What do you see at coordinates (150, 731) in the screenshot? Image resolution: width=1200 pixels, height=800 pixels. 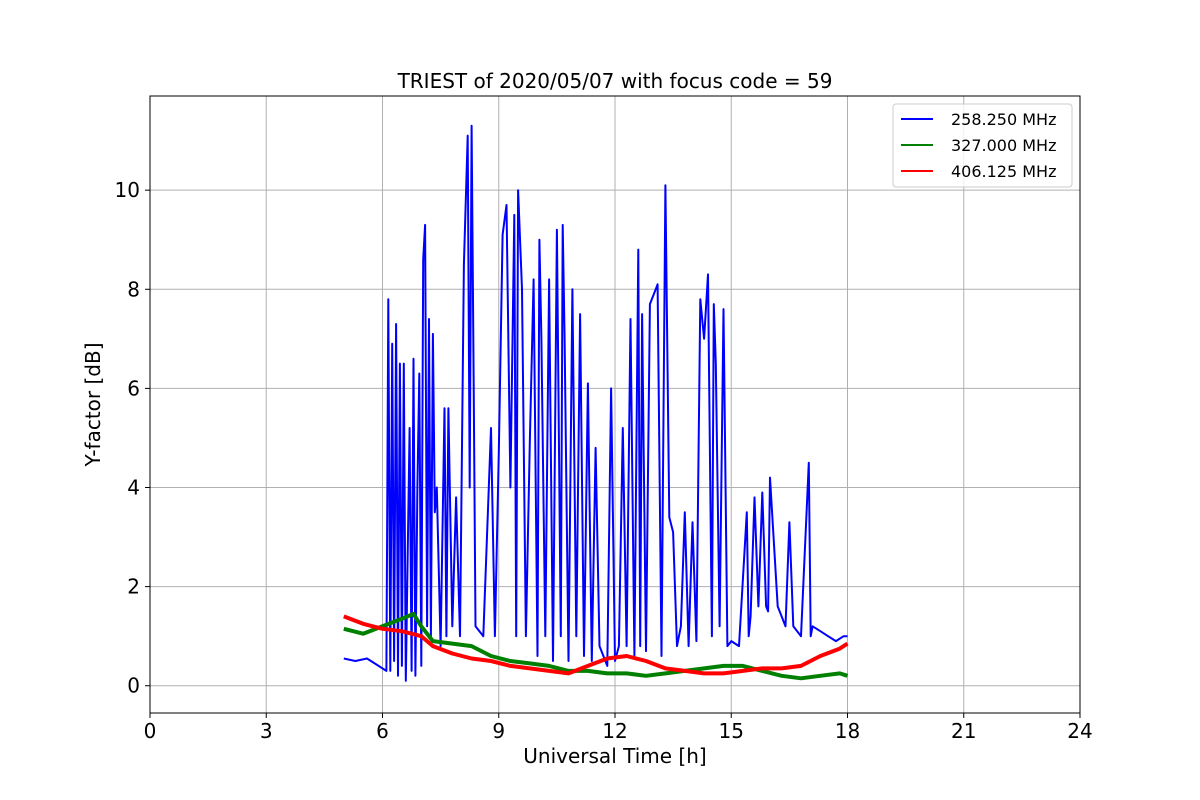 I see `x-tick-label: 0` at bounding box center [150, 731].